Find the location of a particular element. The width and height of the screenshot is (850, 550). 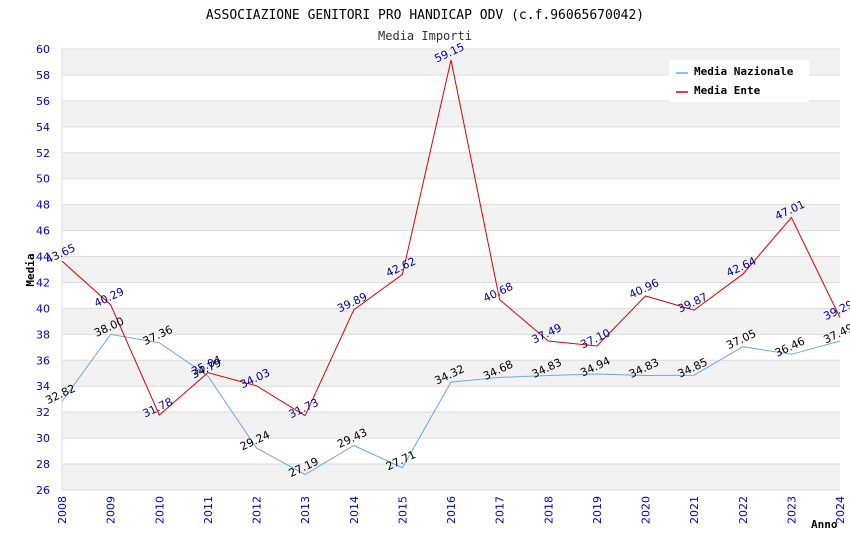

x-tick-label: 2008 is located at coordinates (62, 510).